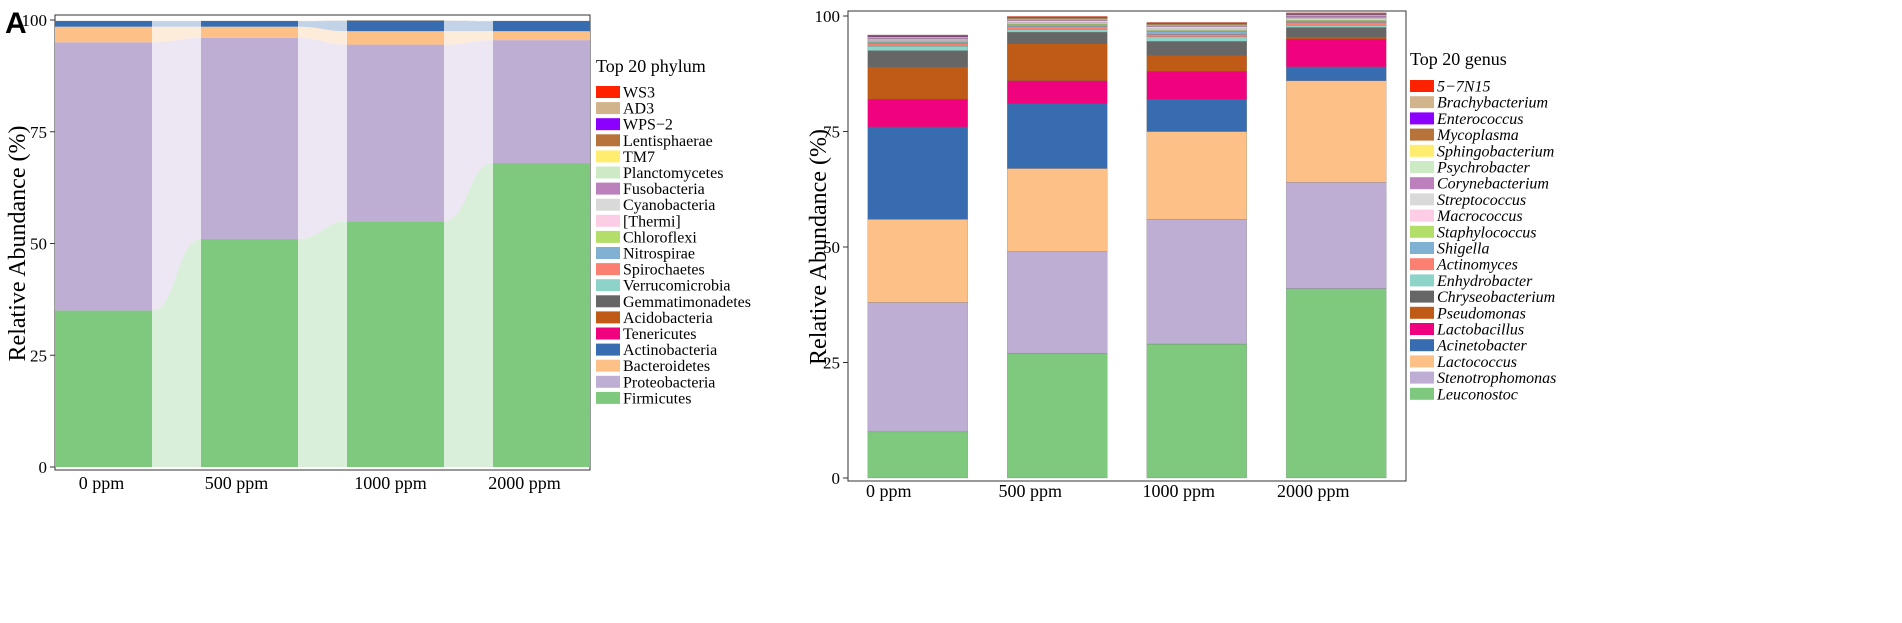  What do you see at coordinates (608, 172) in the screenshot?
I see `legend-swatch-planctomycetes` at bounding box center [608, 172].